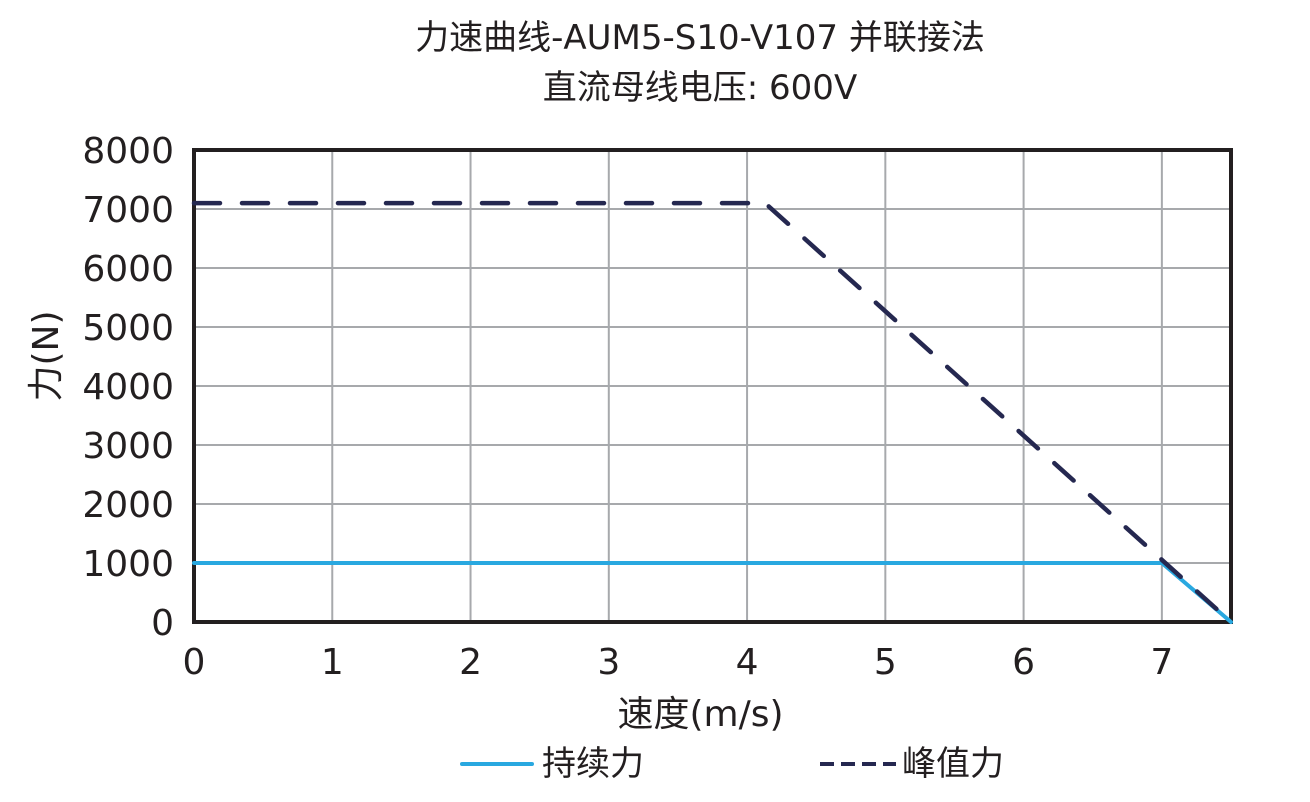 This screenshot has height=802, width=1310. What do you see at coordinates (712, 592) in the screenshot?
I see `series-continuous-force` at bounding box center [712, 592].